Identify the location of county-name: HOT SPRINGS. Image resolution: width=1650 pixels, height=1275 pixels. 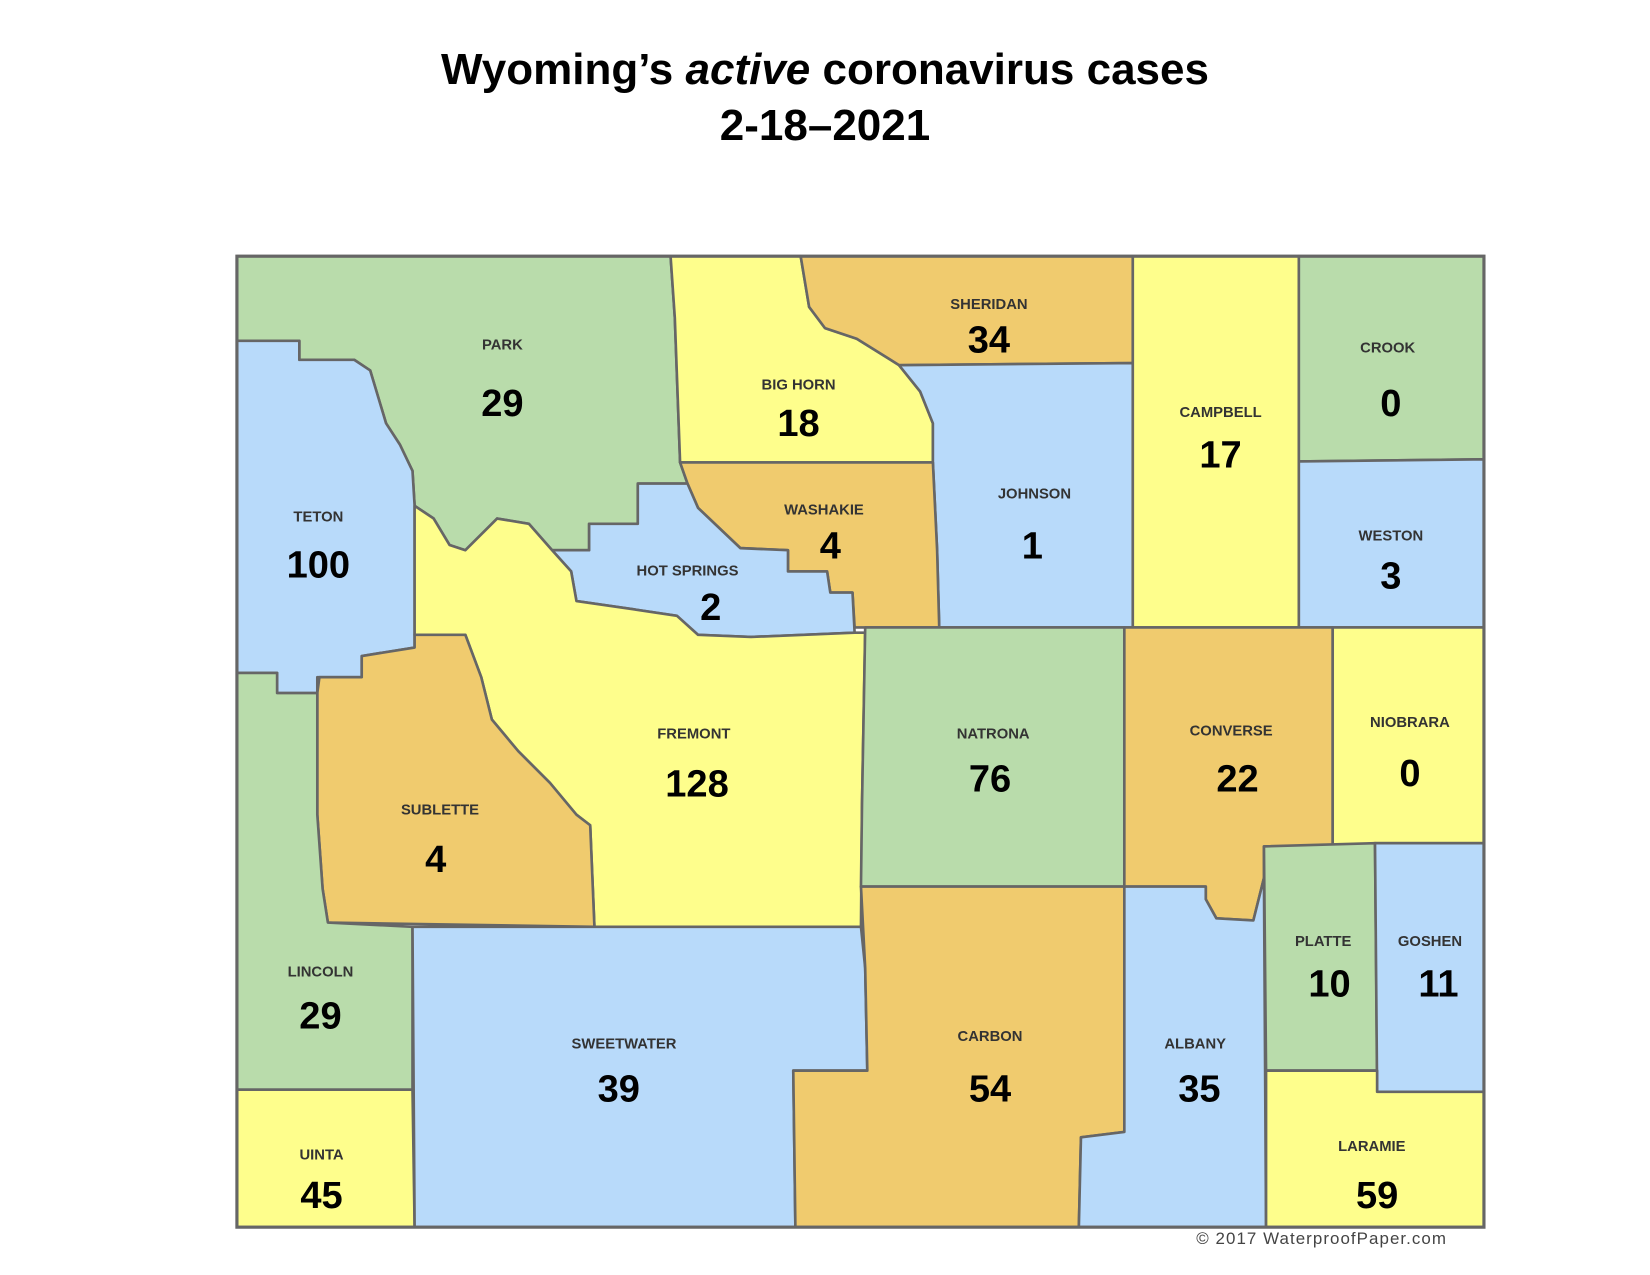
(688, 572).